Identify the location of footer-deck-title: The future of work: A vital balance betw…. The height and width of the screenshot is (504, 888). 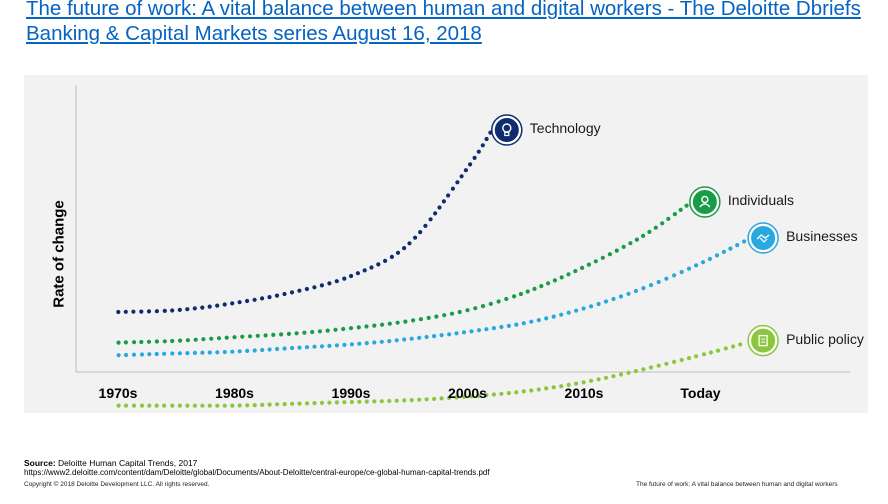
(737, 484).